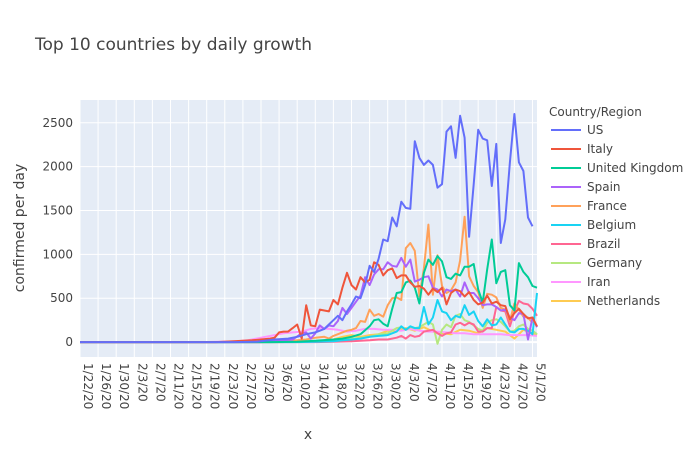 This screenshot has width=700, height=450. I want to click on y-tick-label: 1500, so click(57, 211).